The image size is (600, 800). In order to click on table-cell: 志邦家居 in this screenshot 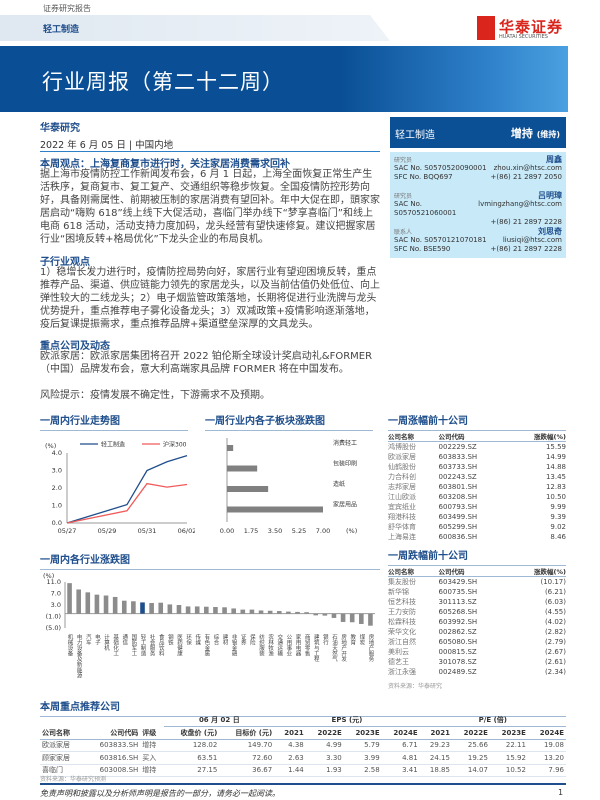, I will do `click(402, 487)`.